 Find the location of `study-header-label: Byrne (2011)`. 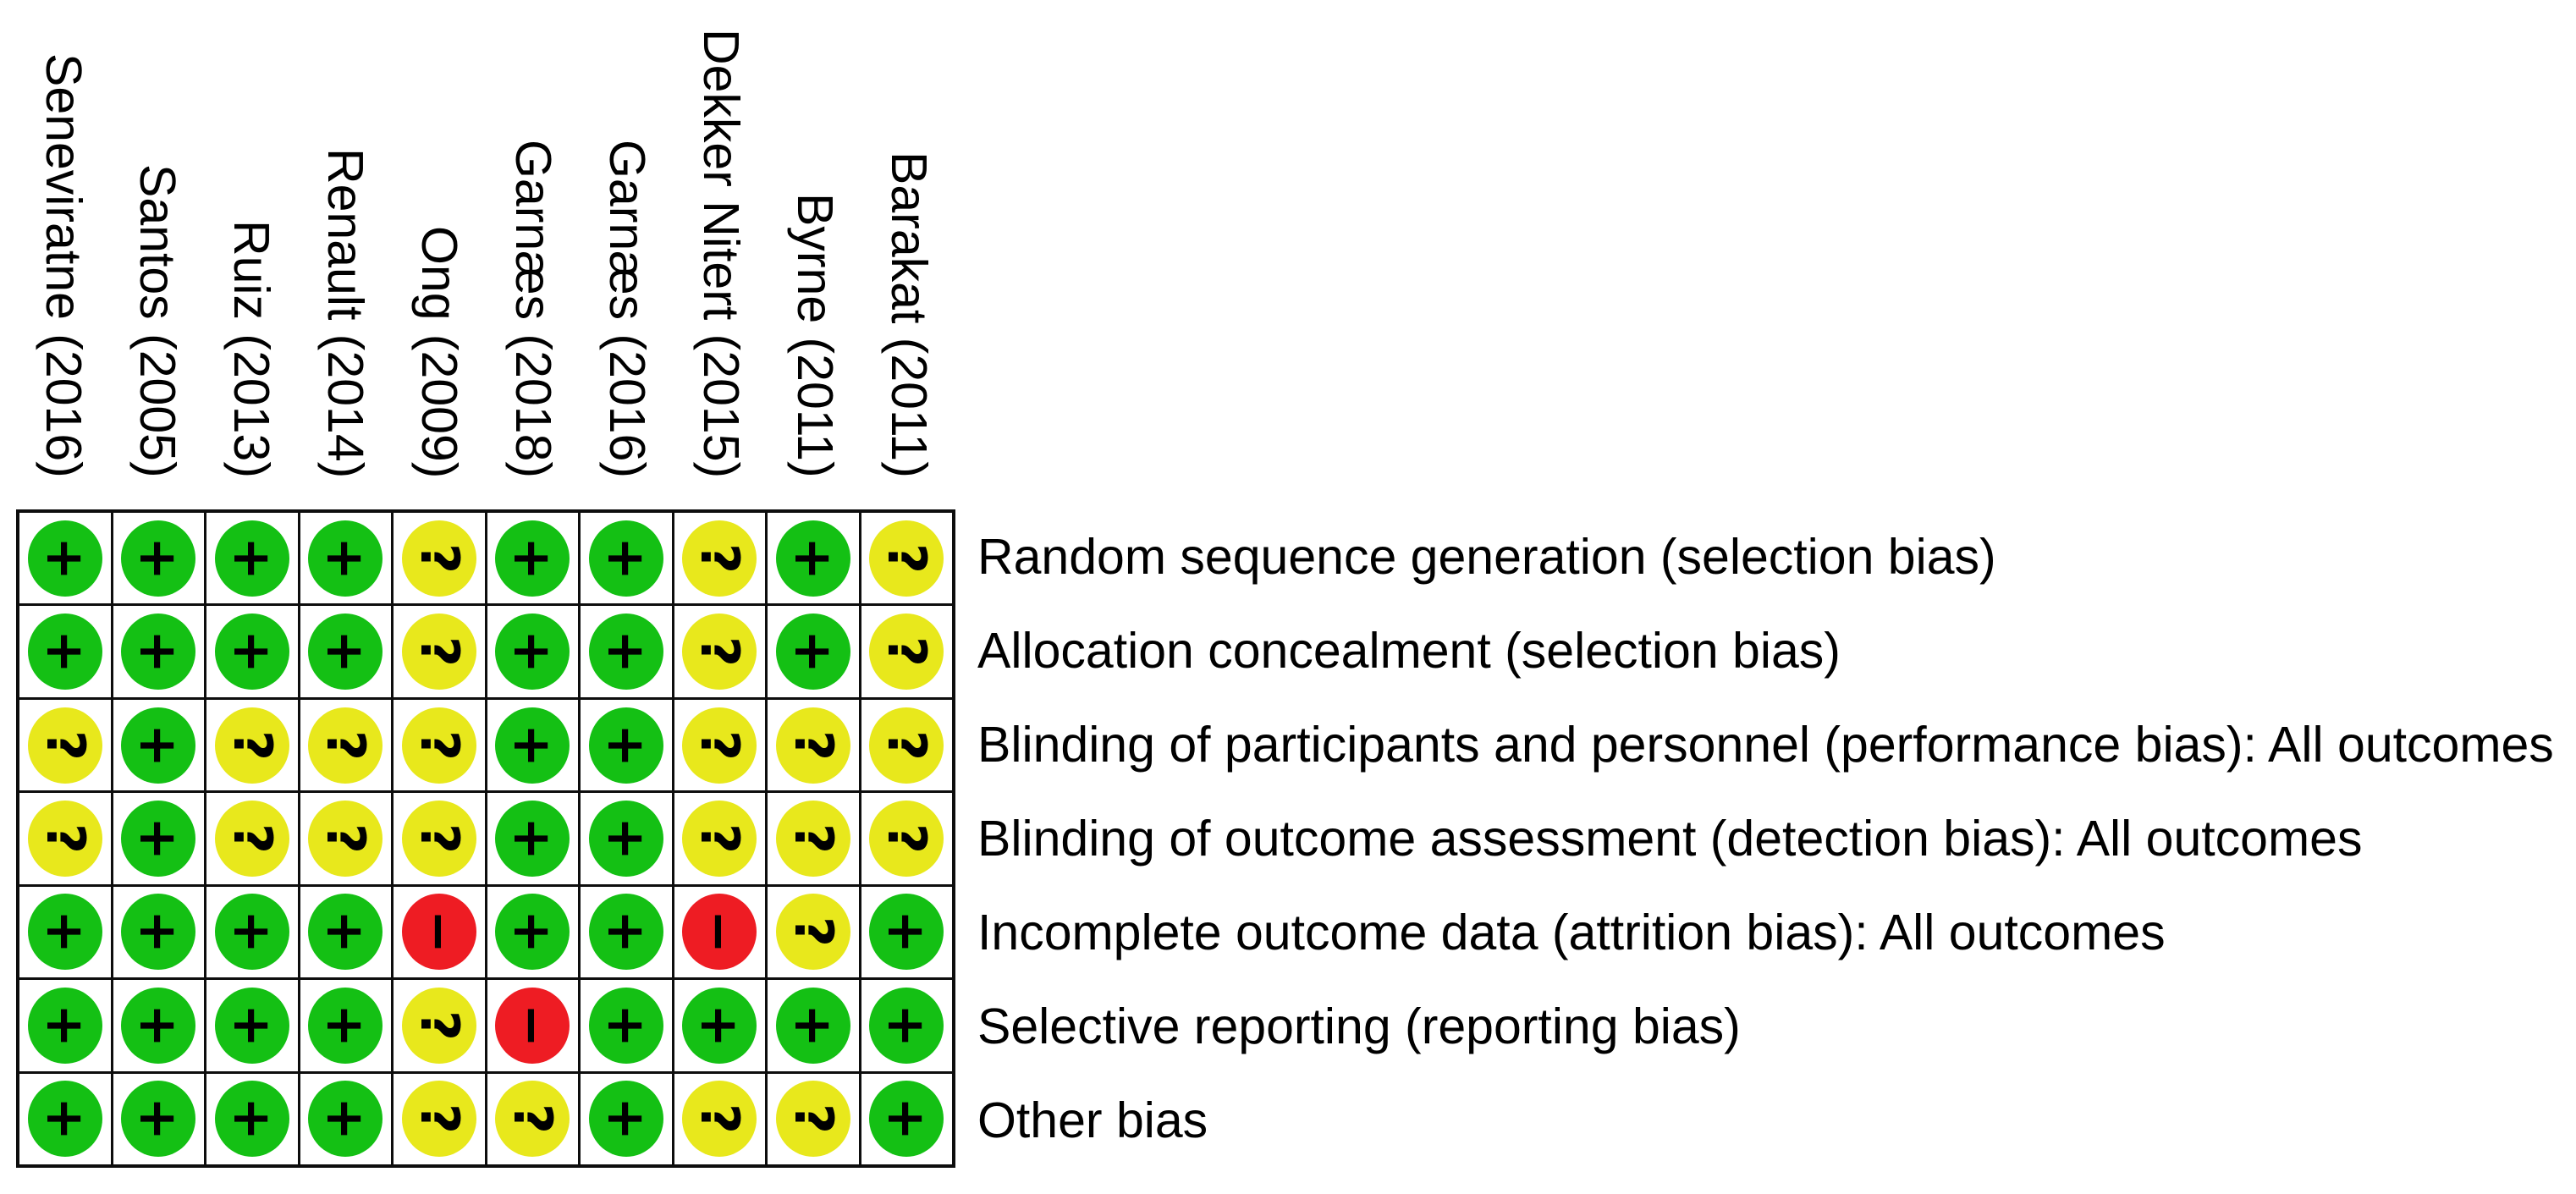

study-header-label: Byrne (2011) is located at coordinates (815, 335).